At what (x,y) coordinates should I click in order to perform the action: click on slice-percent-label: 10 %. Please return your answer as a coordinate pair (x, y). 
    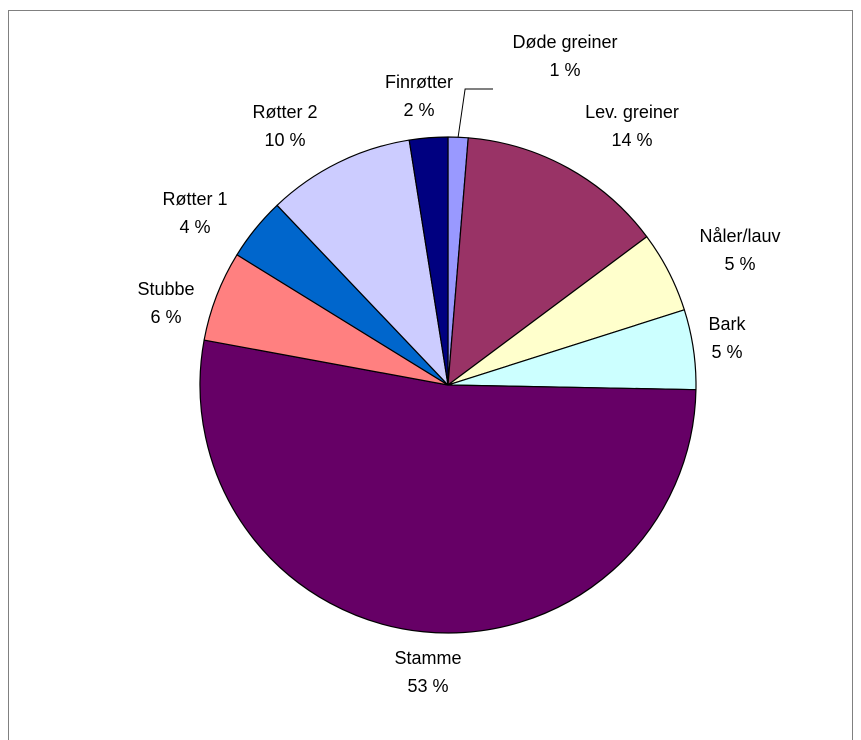
    Looking at the image, I should click on (284, 140).